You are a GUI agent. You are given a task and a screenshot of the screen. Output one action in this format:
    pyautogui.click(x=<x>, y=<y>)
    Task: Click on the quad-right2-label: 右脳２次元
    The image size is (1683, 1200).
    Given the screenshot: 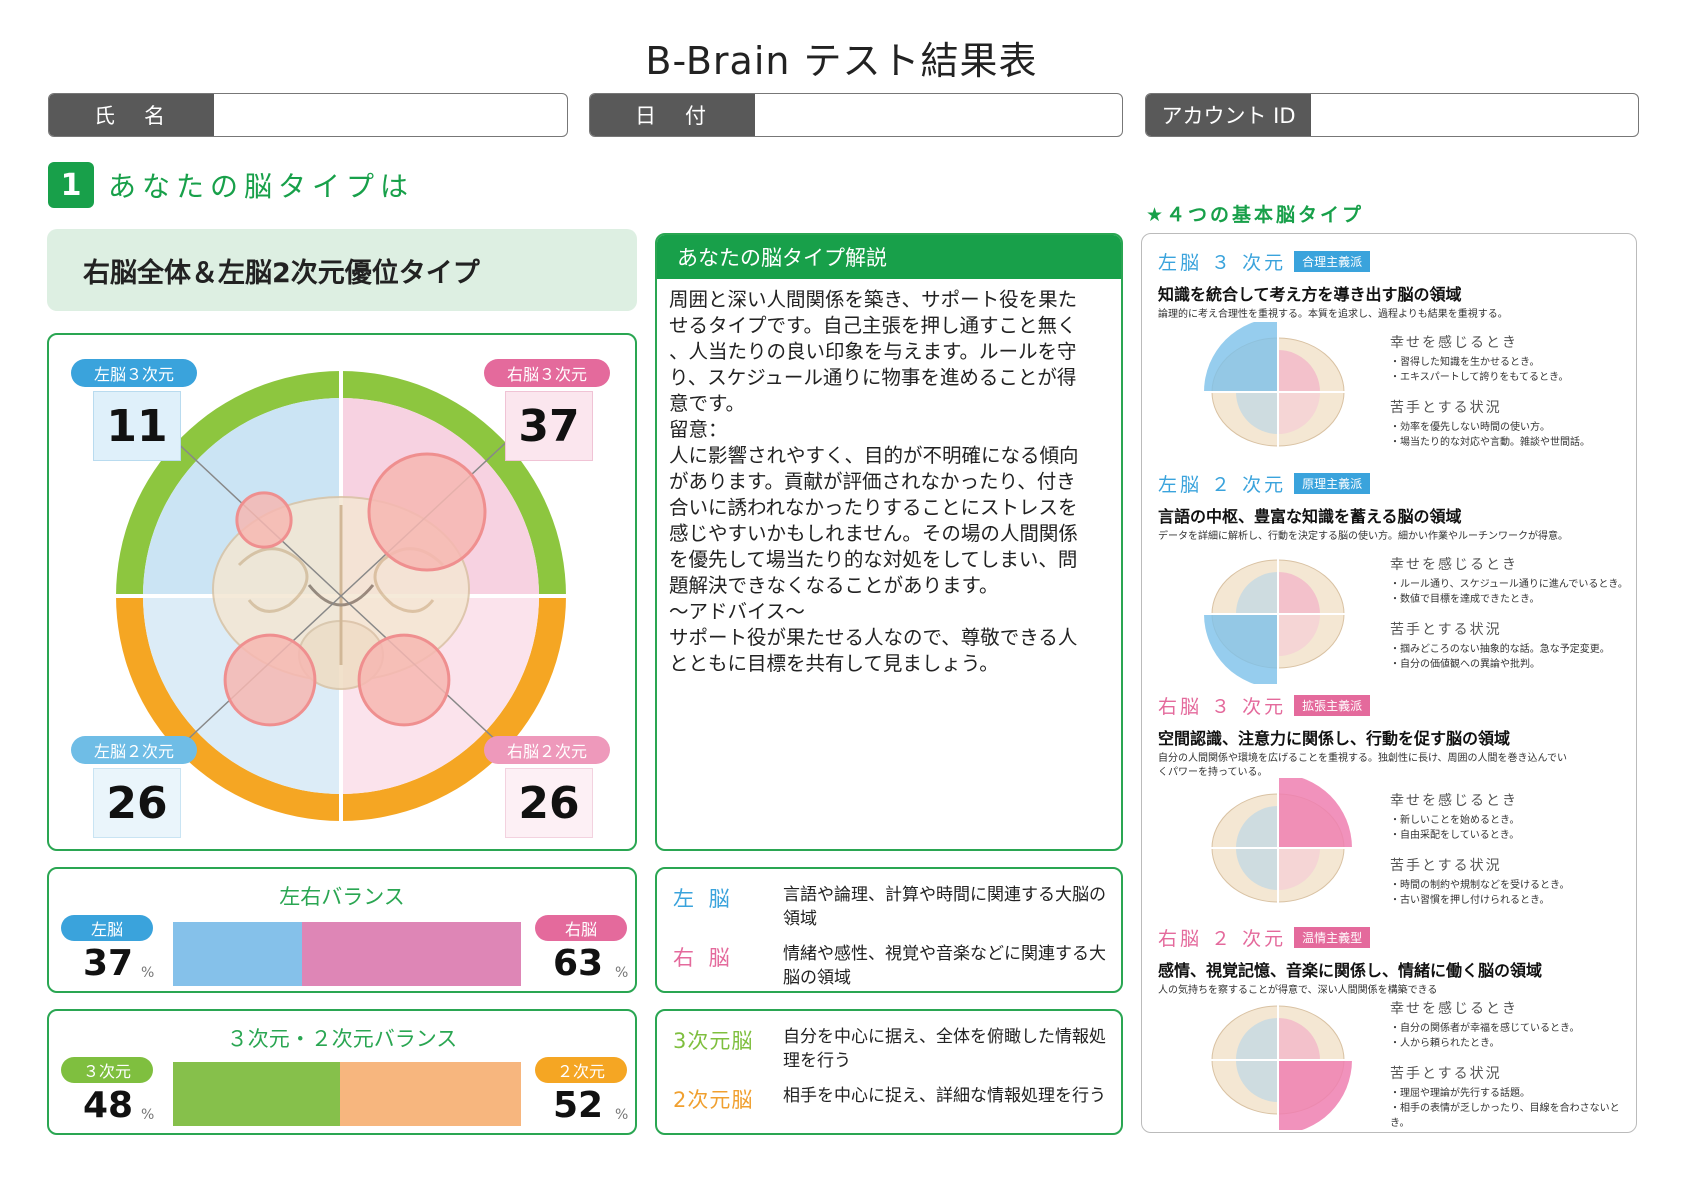 What is the action you would take?
    pyautogui.click(x=547, y=750)
    